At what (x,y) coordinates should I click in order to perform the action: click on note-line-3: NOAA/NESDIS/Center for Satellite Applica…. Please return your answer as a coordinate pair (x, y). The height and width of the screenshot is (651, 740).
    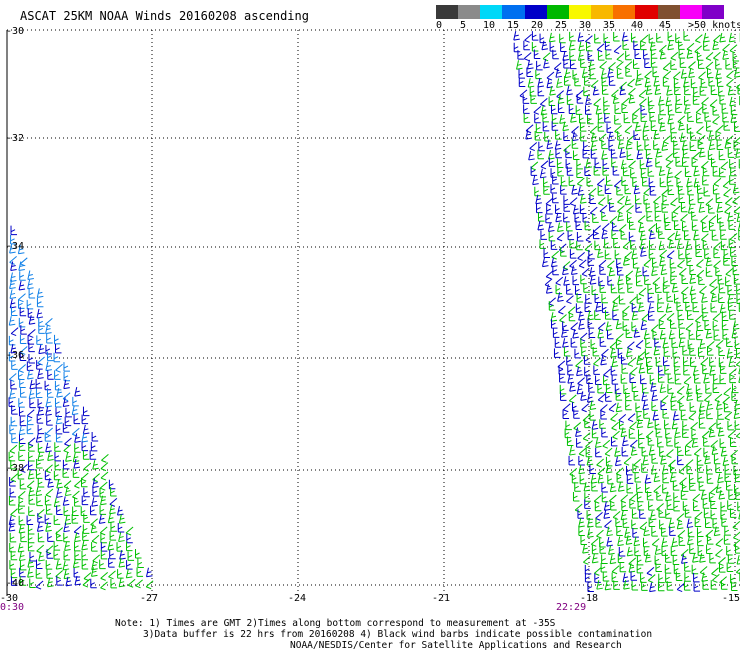
    Looking at the image, I should click on (456, 645).